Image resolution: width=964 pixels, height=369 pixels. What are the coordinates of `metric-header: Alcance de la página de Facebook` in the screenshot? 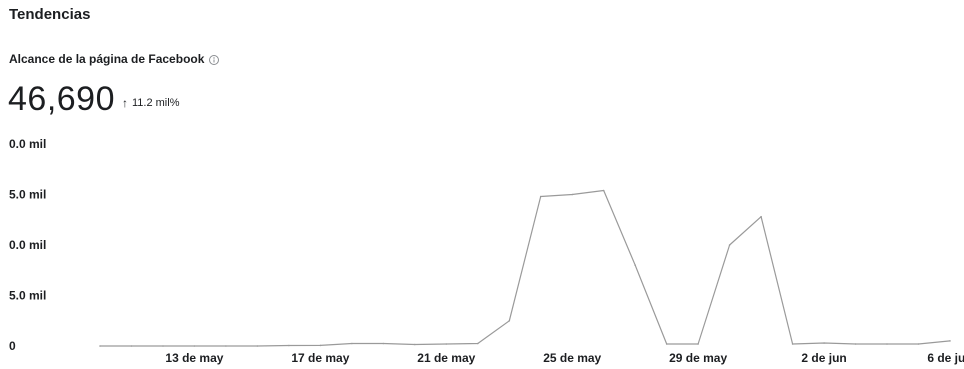 It's located at (114, 59).